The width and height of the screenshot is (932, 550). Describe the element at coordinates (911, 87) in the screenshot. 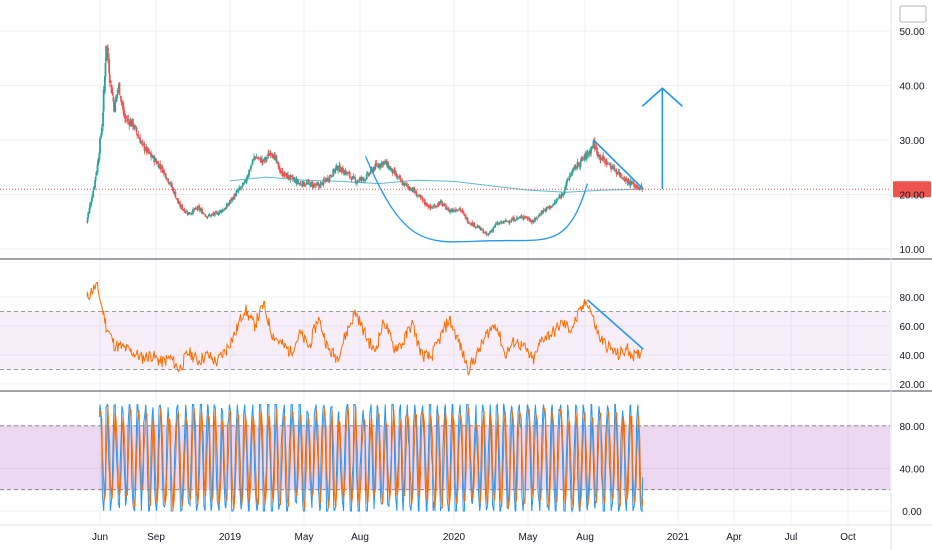

I see `price-tick-label: 40.00` at that location.